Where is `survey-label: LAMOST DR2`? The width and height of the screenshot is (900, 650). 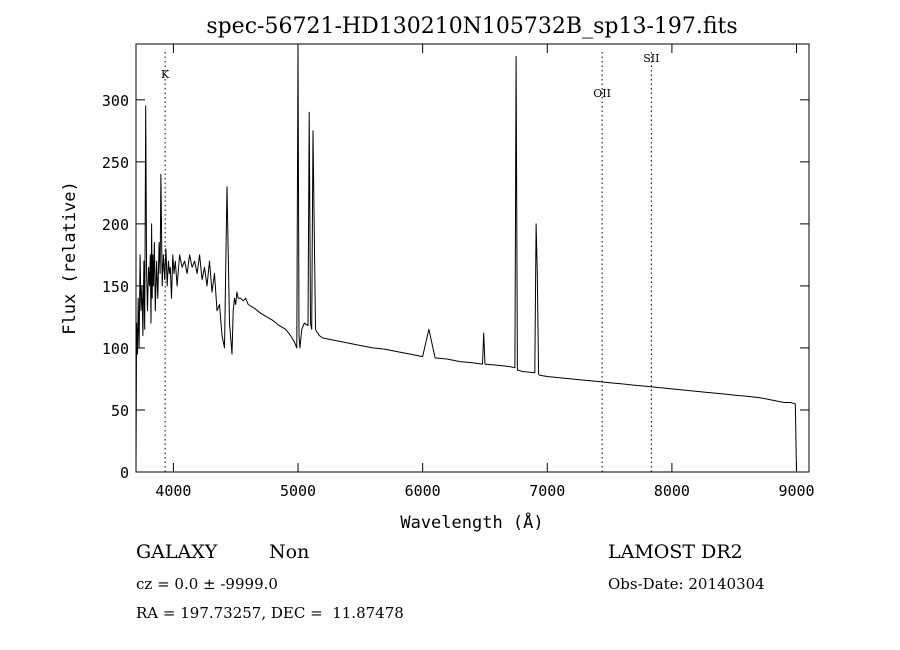 survey-label: LAMOST DR2 is located at coordinates (675, 552).